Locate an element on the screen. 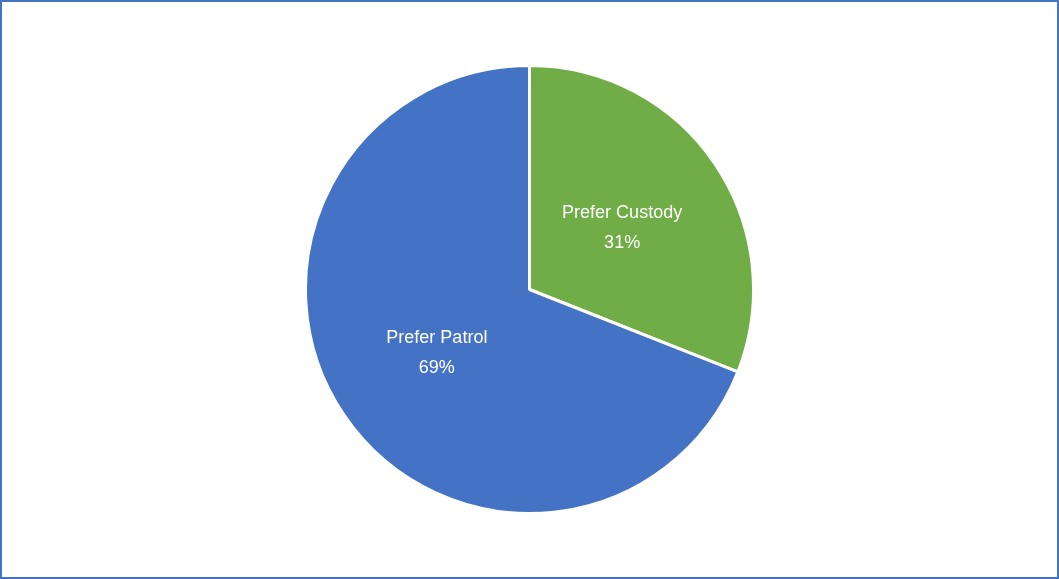  slice-label: Prefer Patrol is located at coordinates (437, 337).